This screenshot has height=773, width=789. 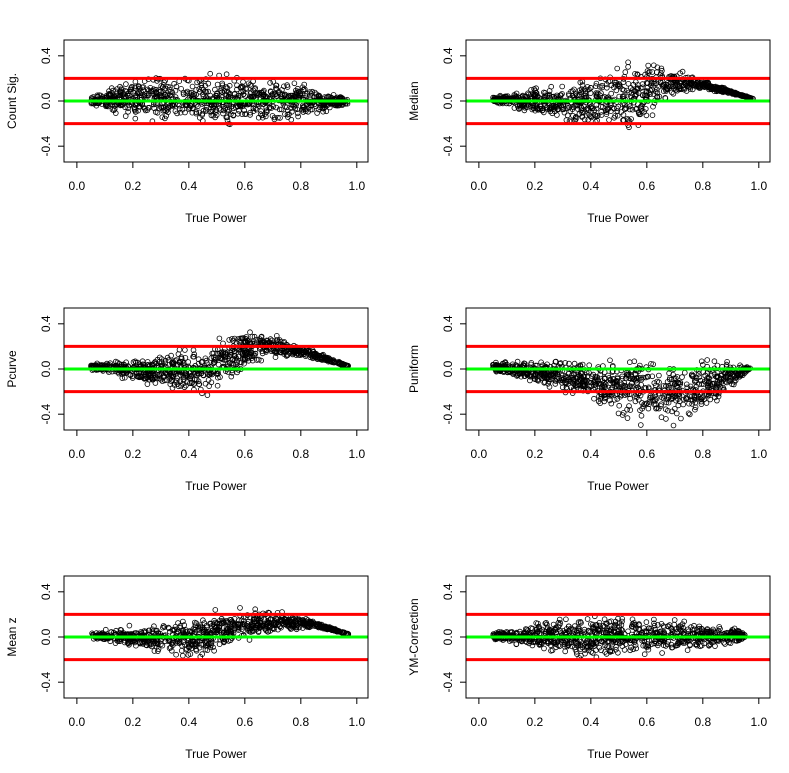 I want to click on x-tick-label: 0.6, so click(x=646, y=186).